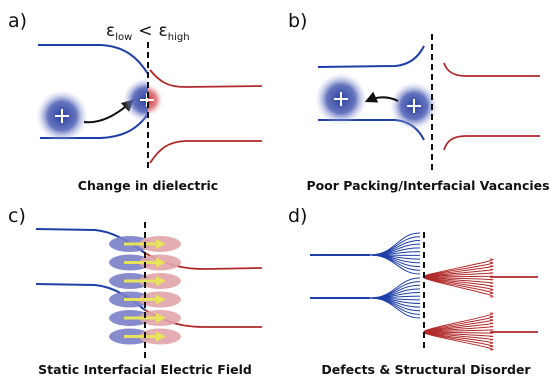 The width and height of the screenshot is (558, 379). I want to click on epsilon-relation-label: εlow < εhigh, so click(148, 32).